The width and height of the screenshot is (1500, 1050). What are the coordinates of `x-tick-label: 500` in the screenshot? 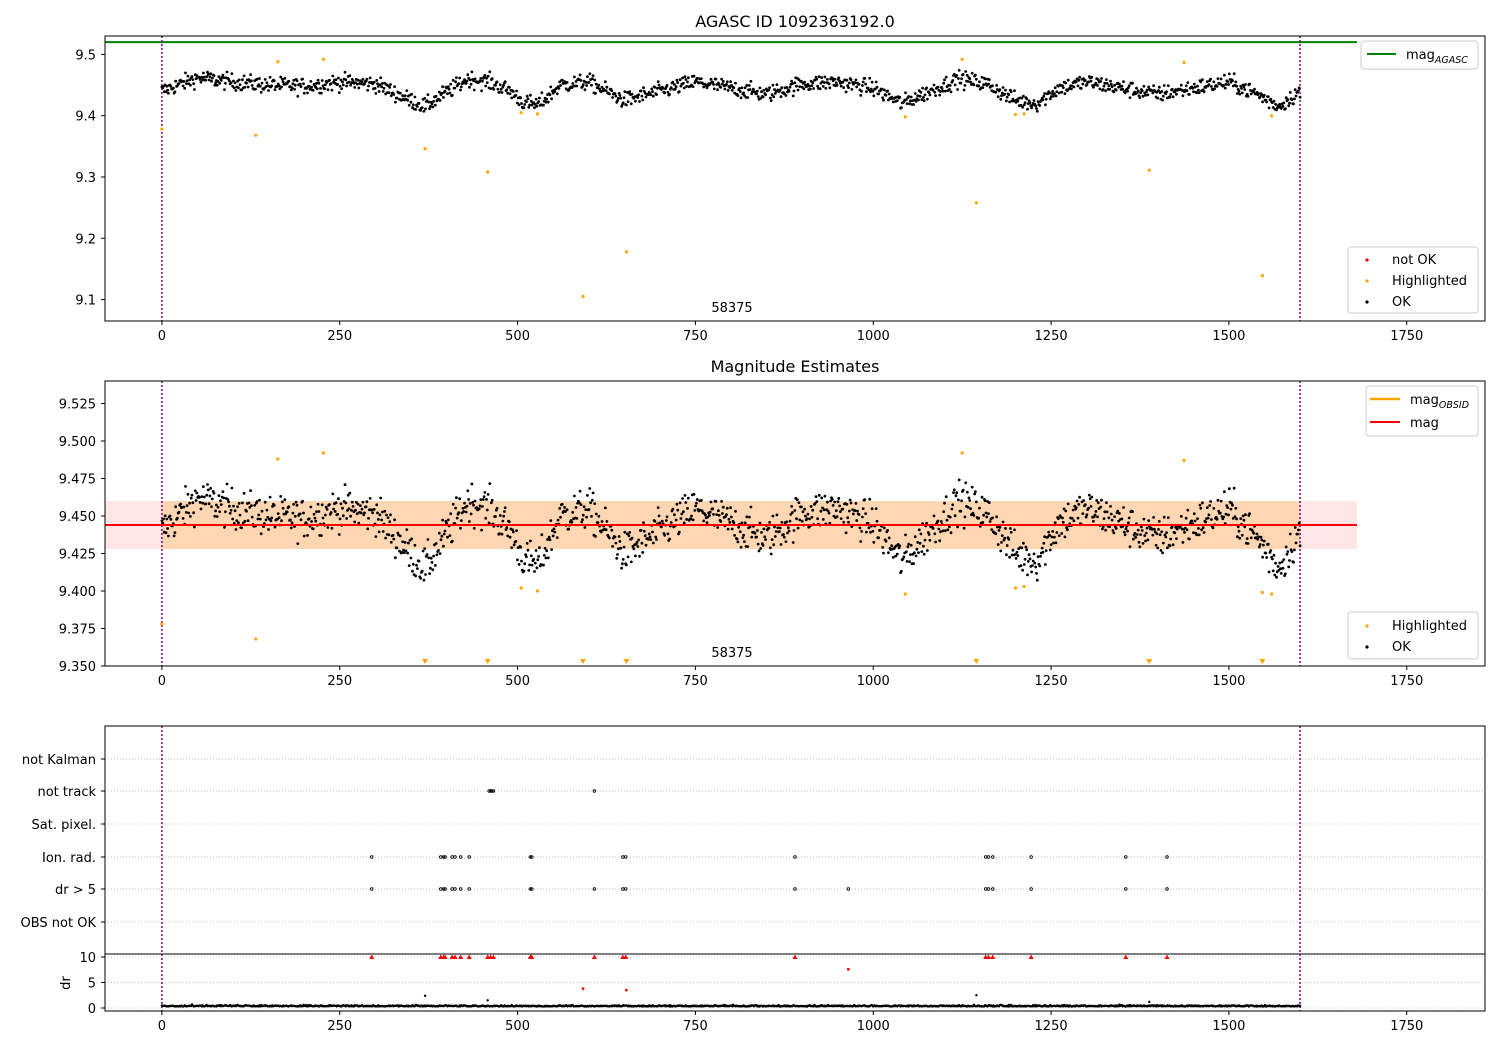 It's located at (517, 1026).